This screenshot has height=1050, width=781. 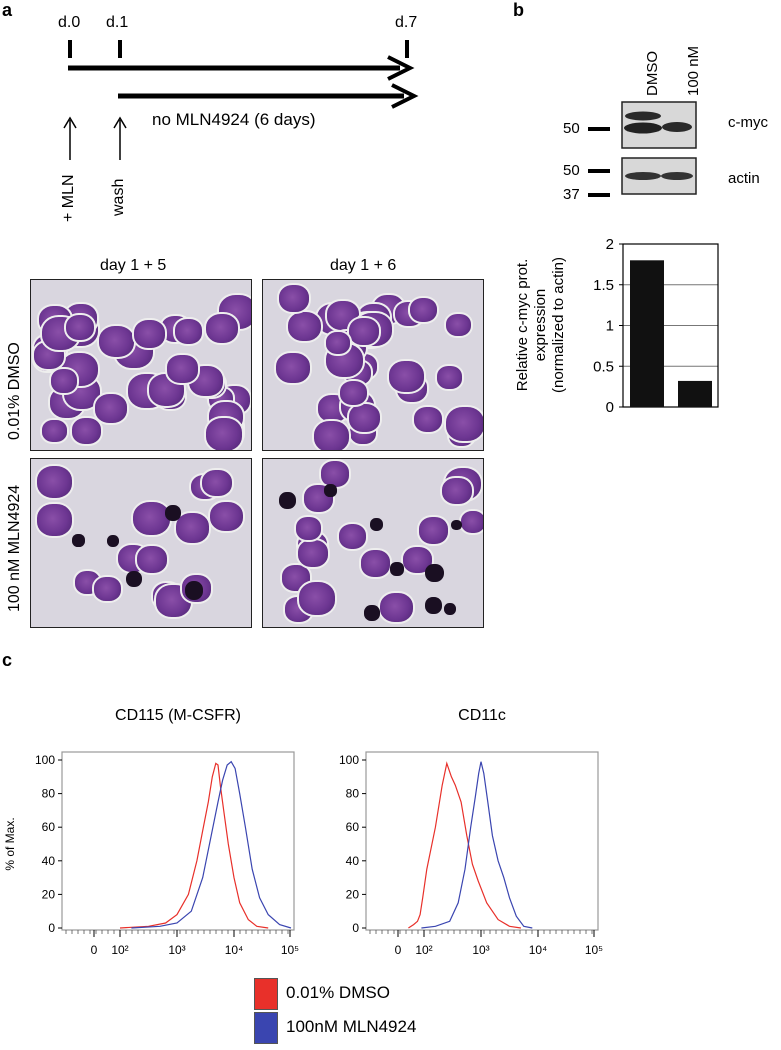 What do you see at coordinates (141, 365) in the screenshot?
I see `micrograph-dmso-day5` at bounding box center [141, 365].